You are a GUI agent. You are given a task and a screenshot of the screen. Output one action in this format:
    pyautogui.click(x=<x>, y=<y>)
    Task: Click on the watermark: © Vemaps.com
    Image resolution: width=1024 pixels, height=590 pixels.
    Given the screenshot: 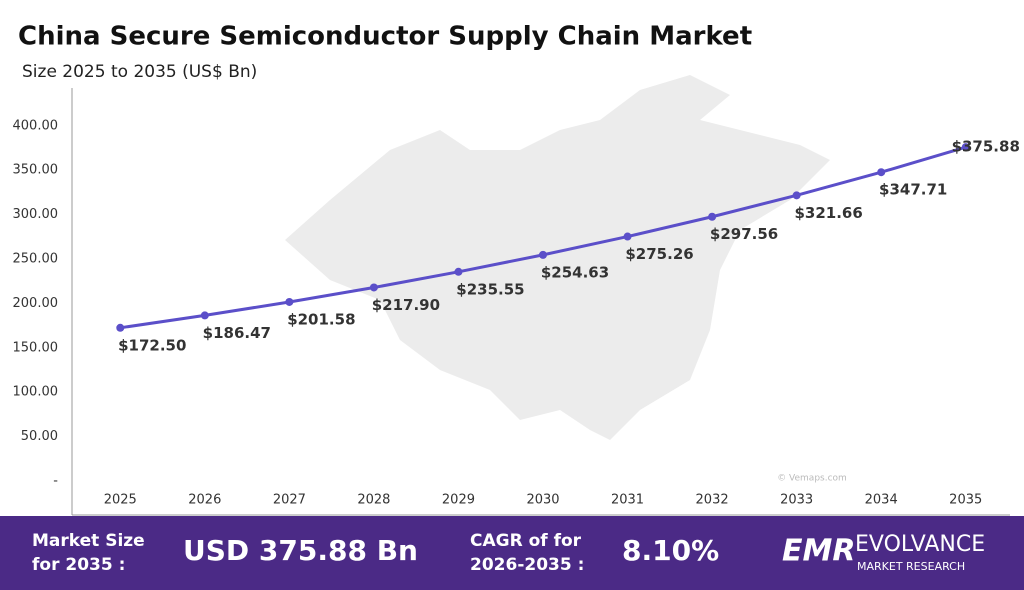 What is the action you would take?
    pyautogui.click(x=812, y=479)
    